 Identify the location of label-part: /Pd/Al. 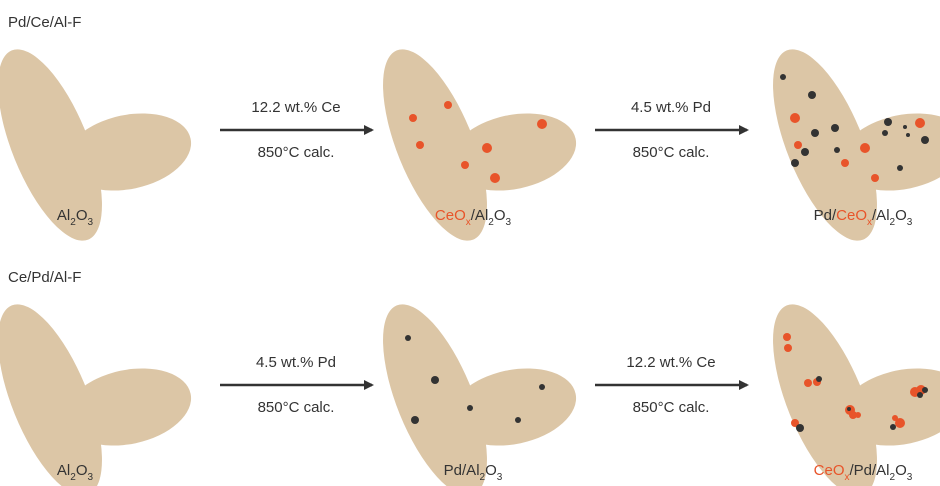
(870, 470).